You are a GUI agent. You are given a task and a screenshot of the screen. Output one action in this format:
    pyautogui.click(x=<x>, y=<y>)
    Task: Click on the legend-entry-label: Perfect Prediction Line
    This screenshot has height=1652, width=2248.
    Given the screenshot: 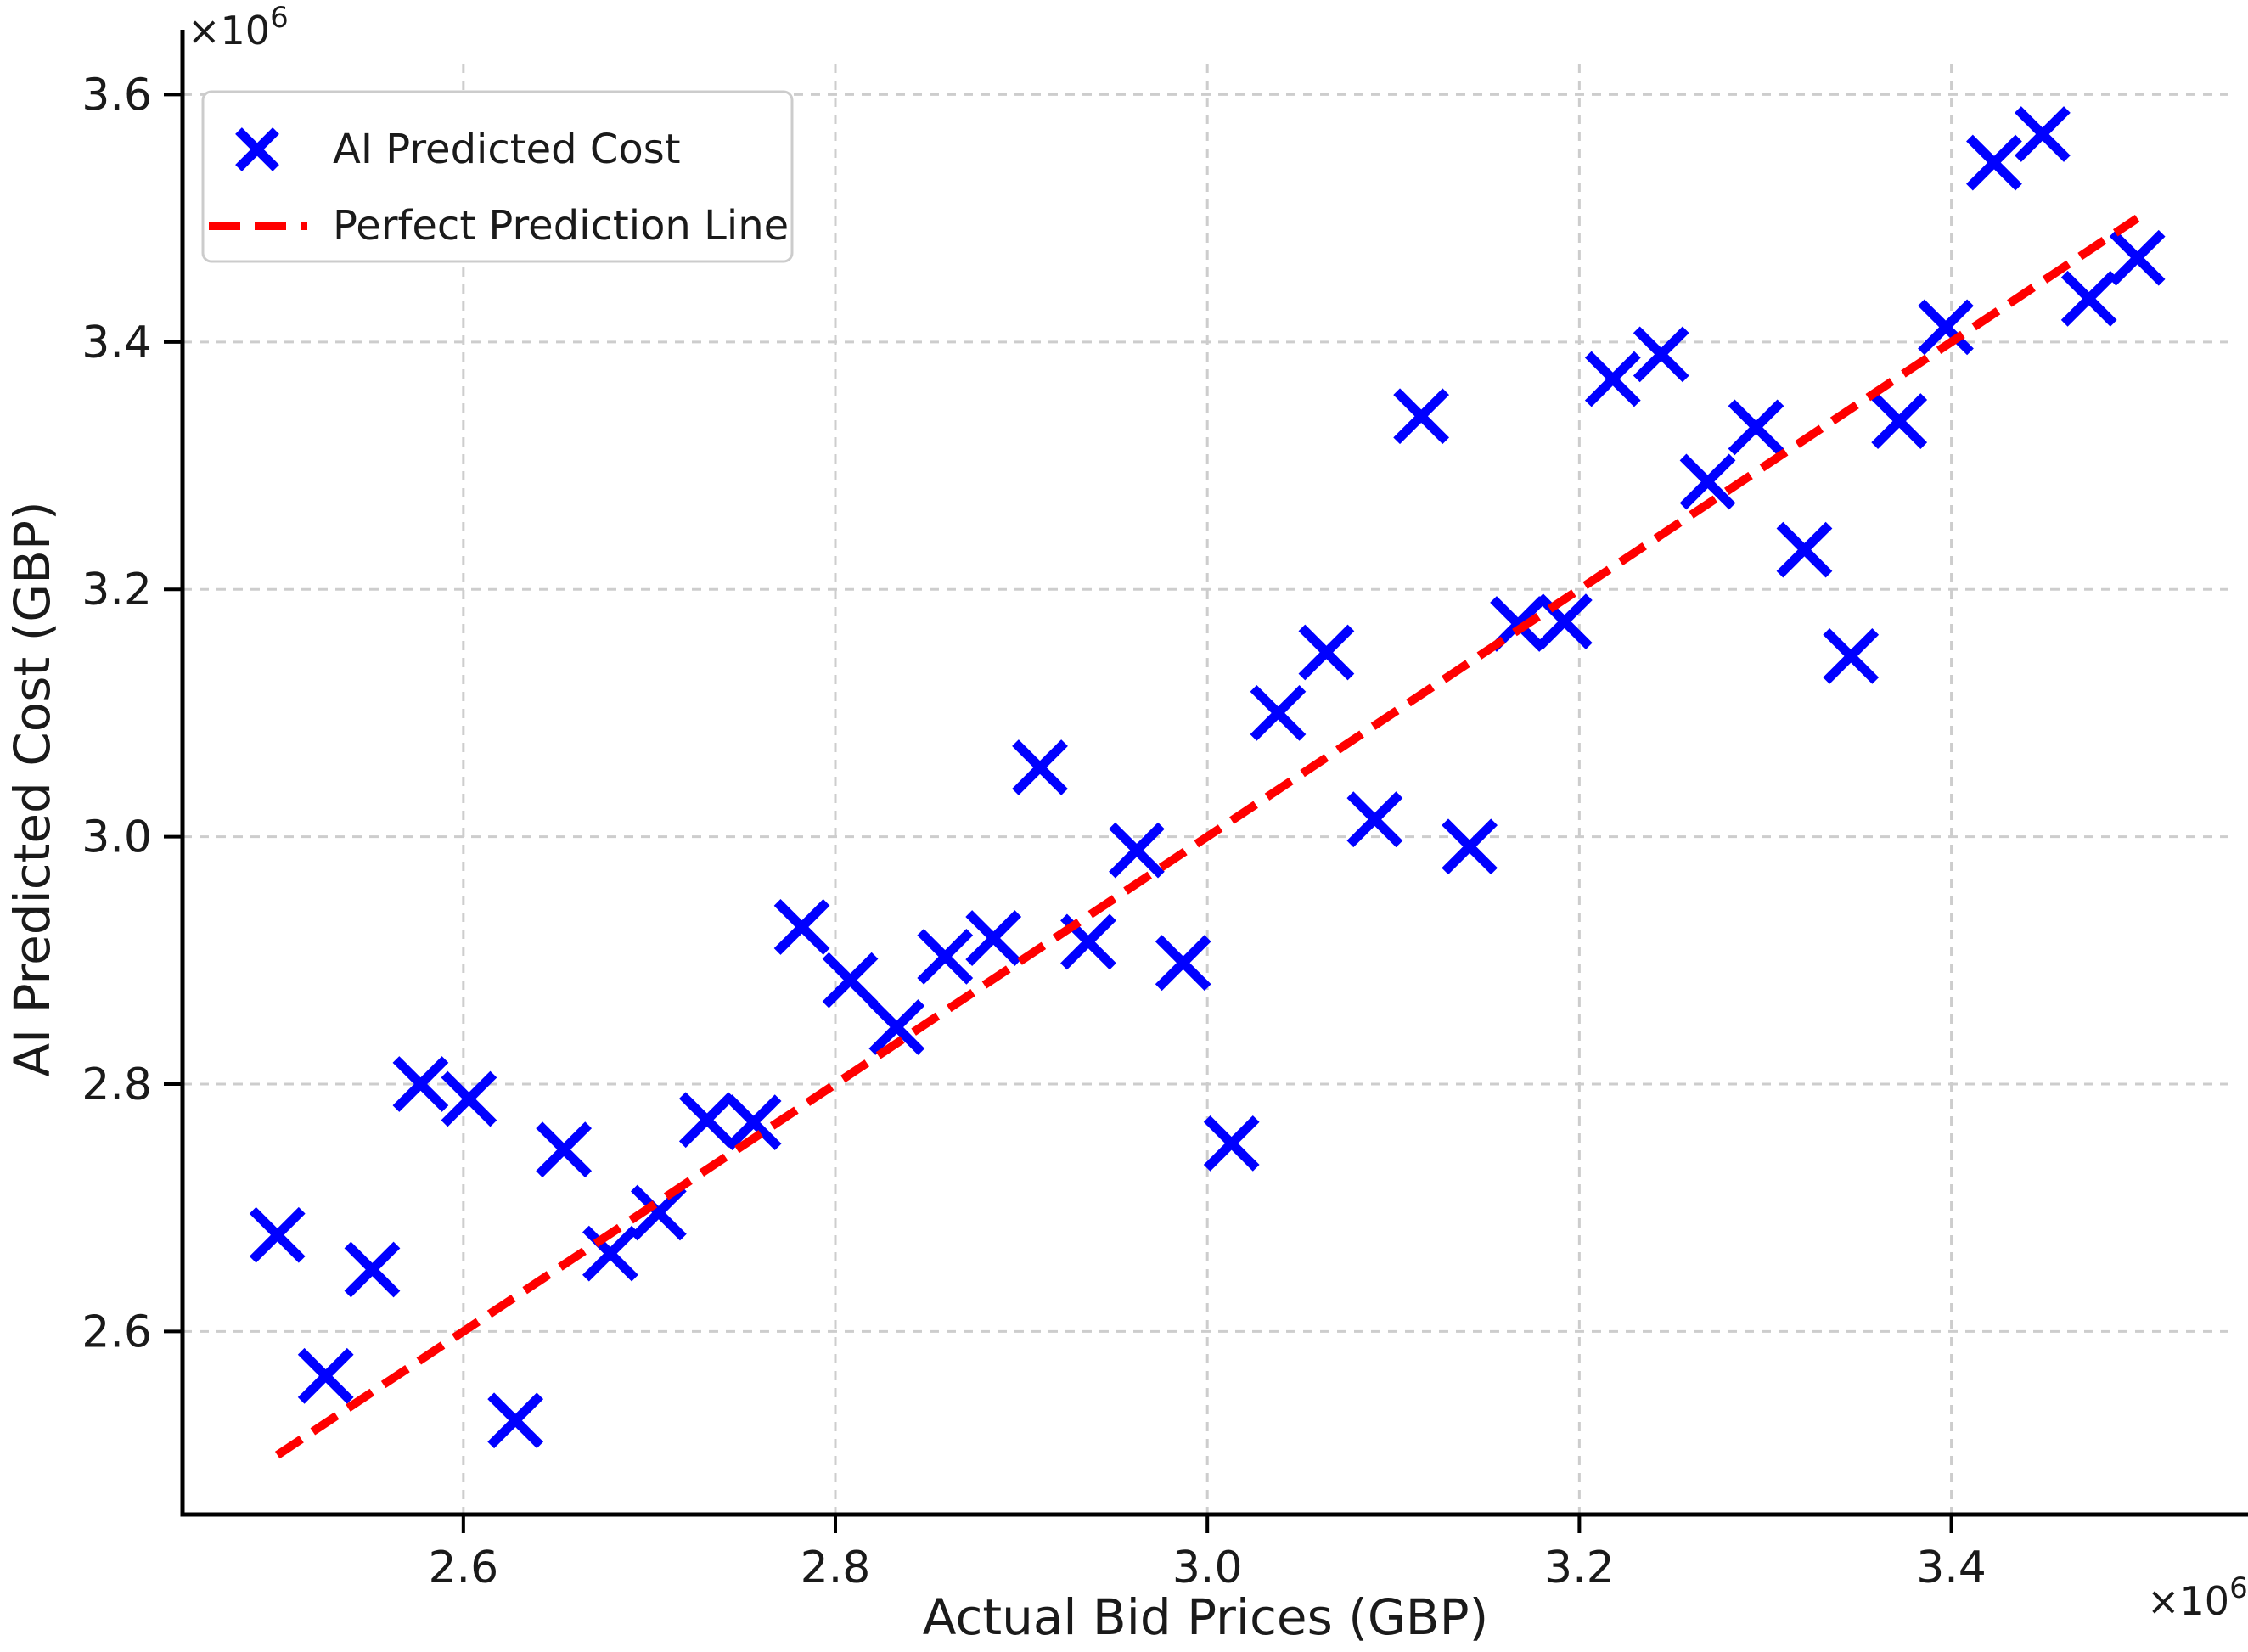 What is the action you would take?
    pyautogui.click(x=561, y=226)
    